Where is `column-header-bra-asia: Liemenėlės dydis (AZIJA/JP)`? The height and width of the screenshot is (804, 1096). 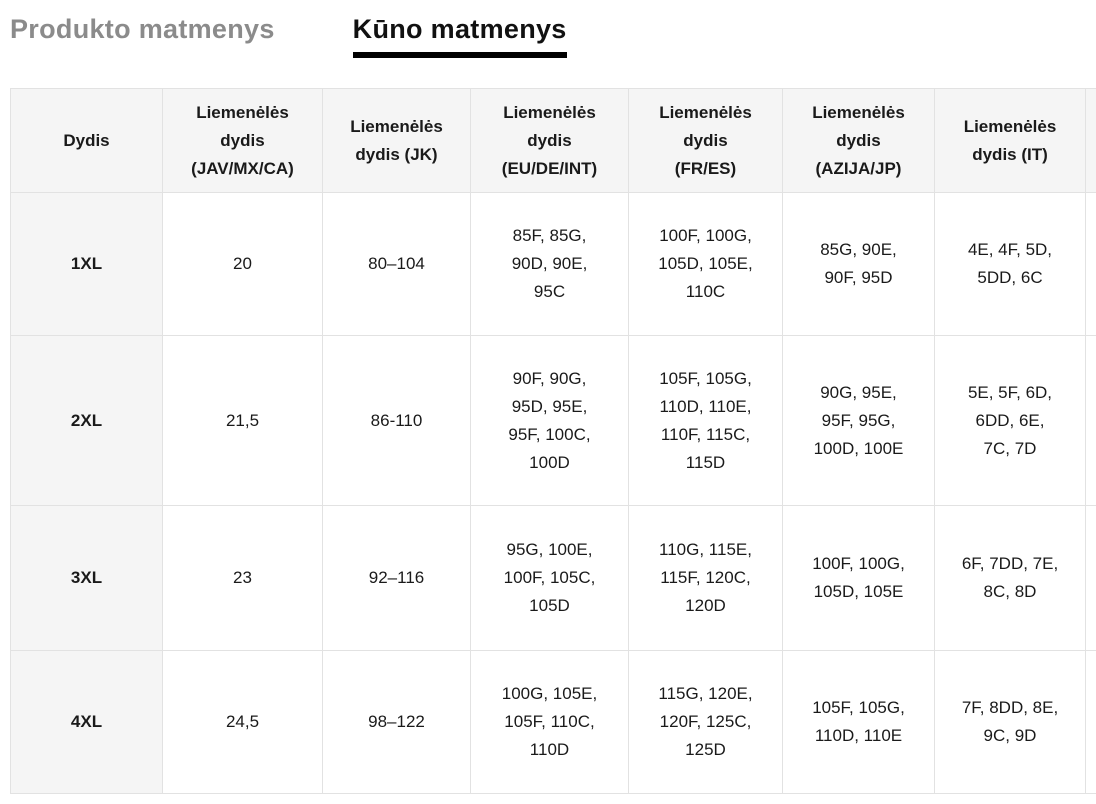 column-header-bra-asia: Liemenėlės dydis (AZIJA/JP) is located at coordinates (858, 140).